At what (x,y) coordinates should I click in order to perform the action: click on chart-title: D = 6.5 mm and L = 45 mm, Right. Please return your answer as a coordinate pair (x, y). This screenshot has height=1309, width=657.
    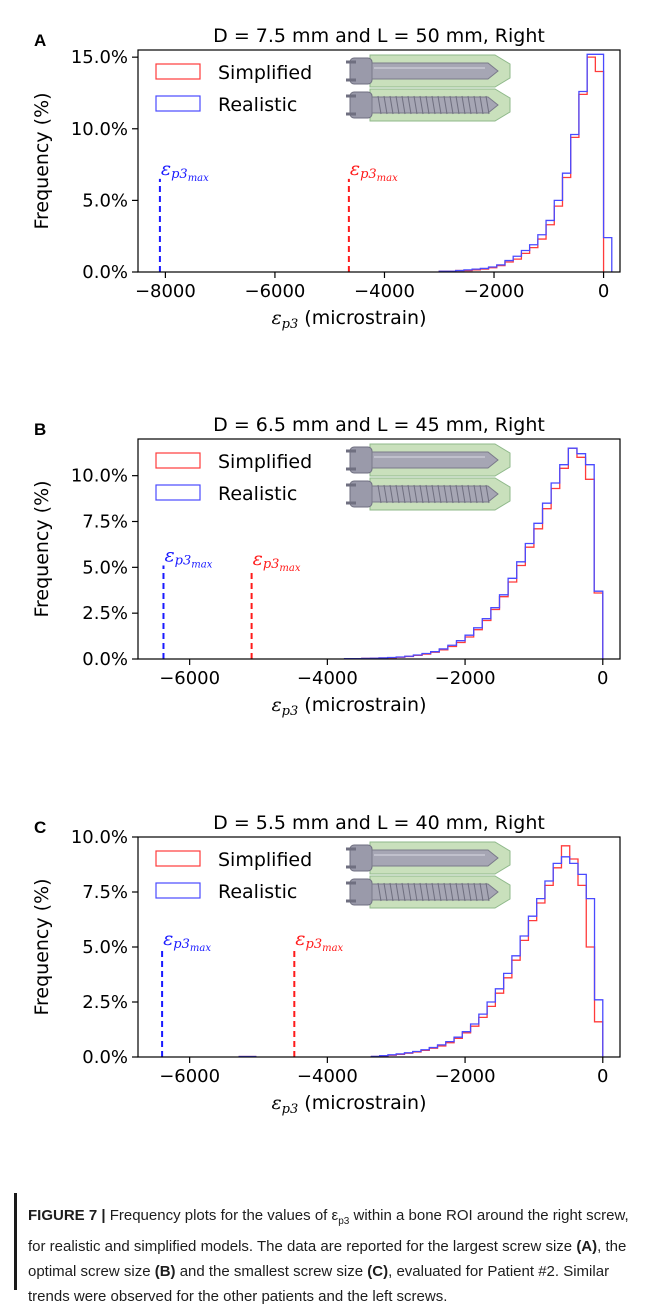
    Looking at the image, I should click on (379, 425).